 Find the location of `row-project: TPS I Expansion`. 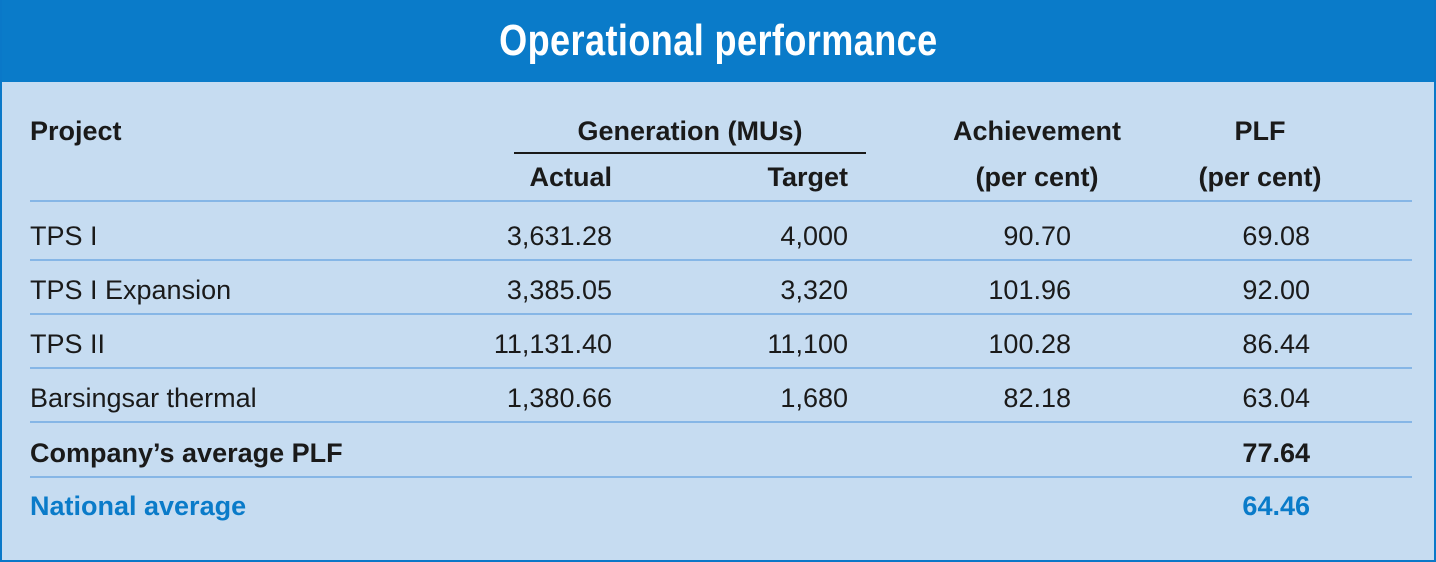

row-project: TPS I Expansion is located at coordinates (131, 290).